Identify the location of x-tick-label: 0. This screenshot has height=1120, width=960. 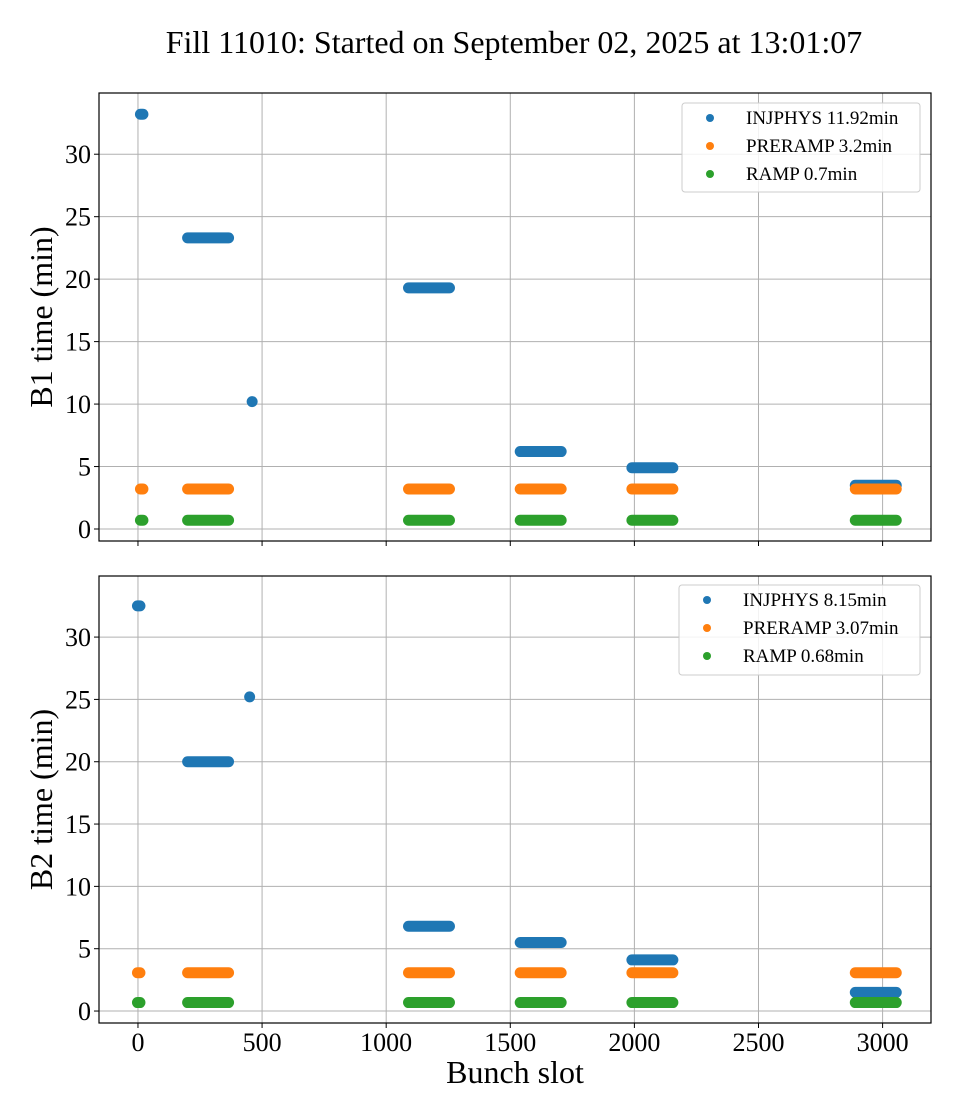
(137, 1042).